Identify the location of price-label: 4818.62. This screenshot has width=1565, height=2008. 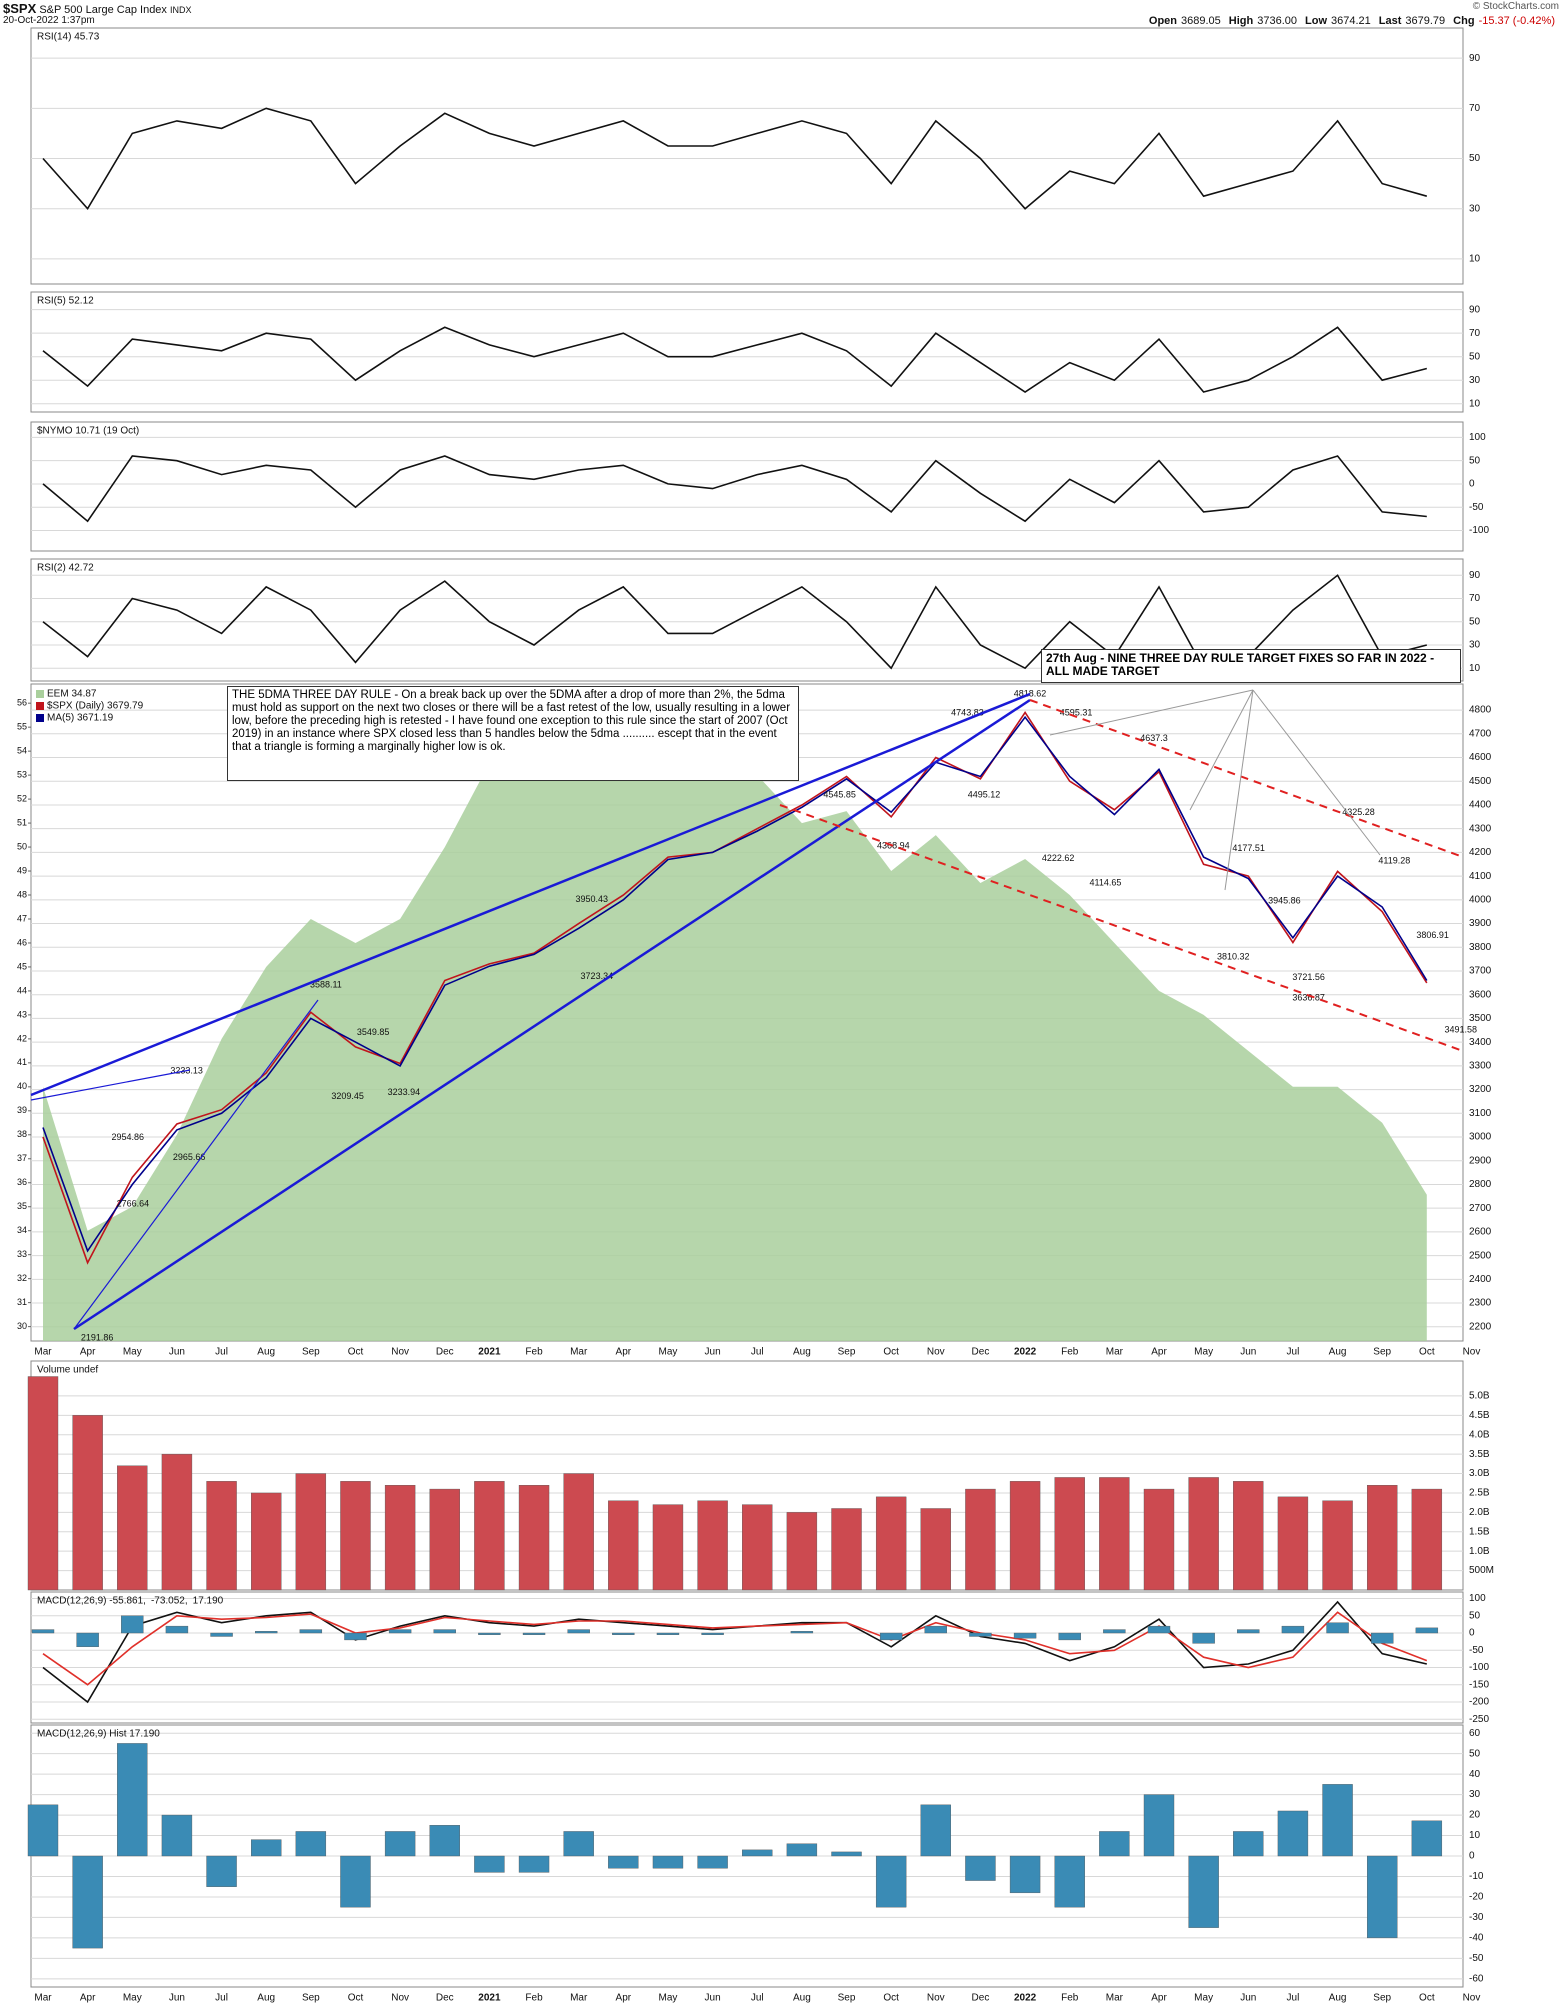
(1030, 693).